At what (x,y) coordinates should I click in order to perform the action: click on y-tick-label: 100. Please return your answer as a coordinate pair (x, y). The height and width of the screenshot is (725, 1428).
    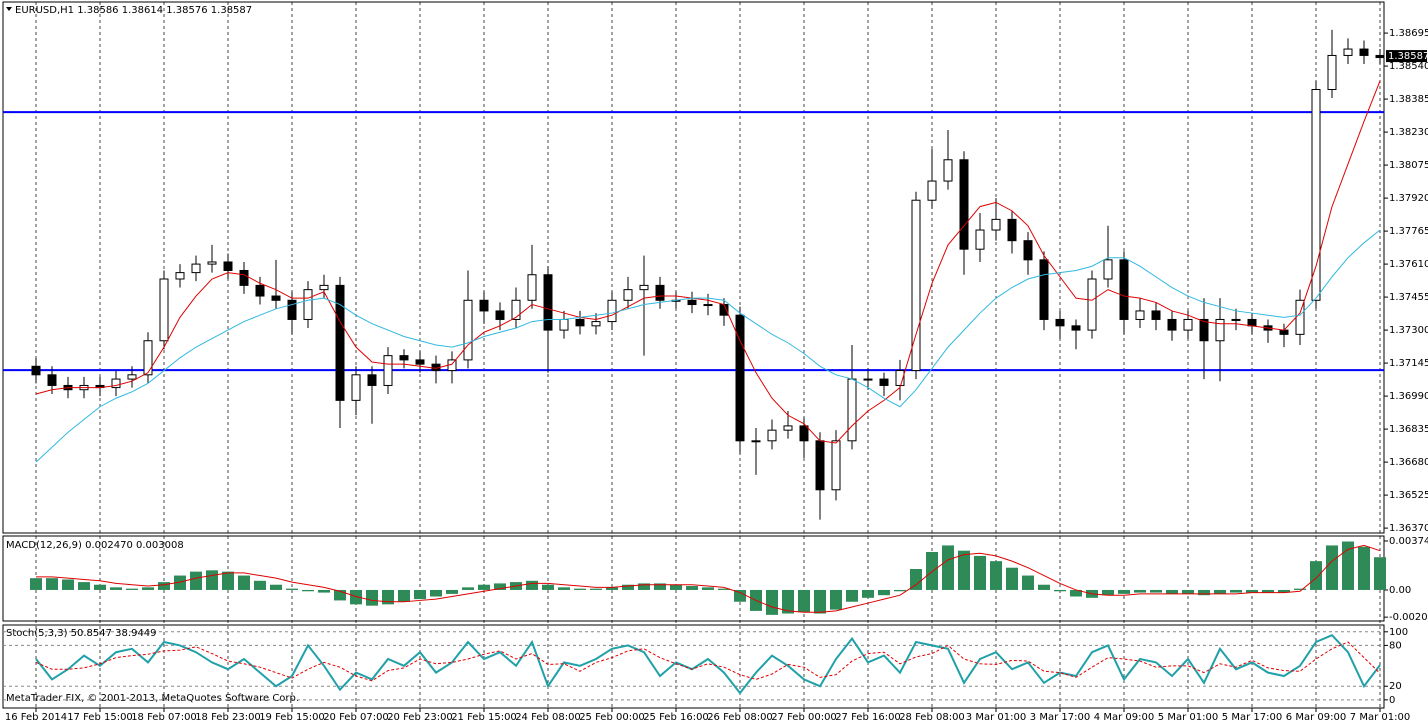
    Looking at the image, I should click on (1398, 632).